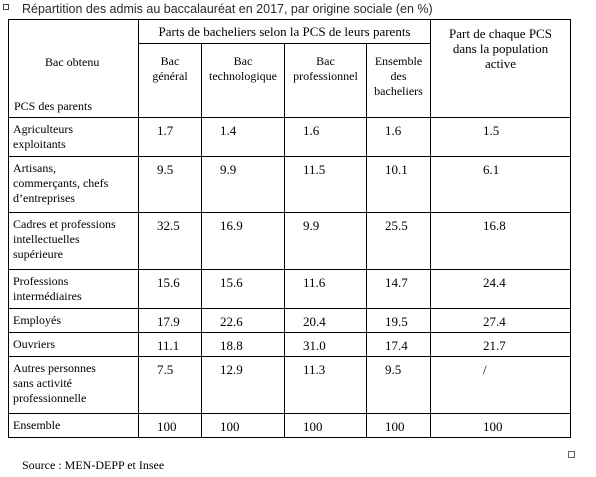 The image size is (596, 477). What do you see at coordinates (34, 344) in the screenshot?
I see `row-label-line: Ouvriers` at bounding box center [34, 344].